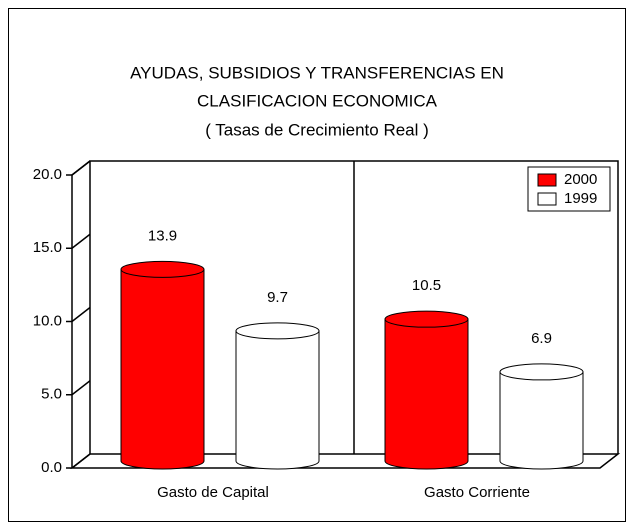  I want to click on data-label: 10.5, so click(426, 285).